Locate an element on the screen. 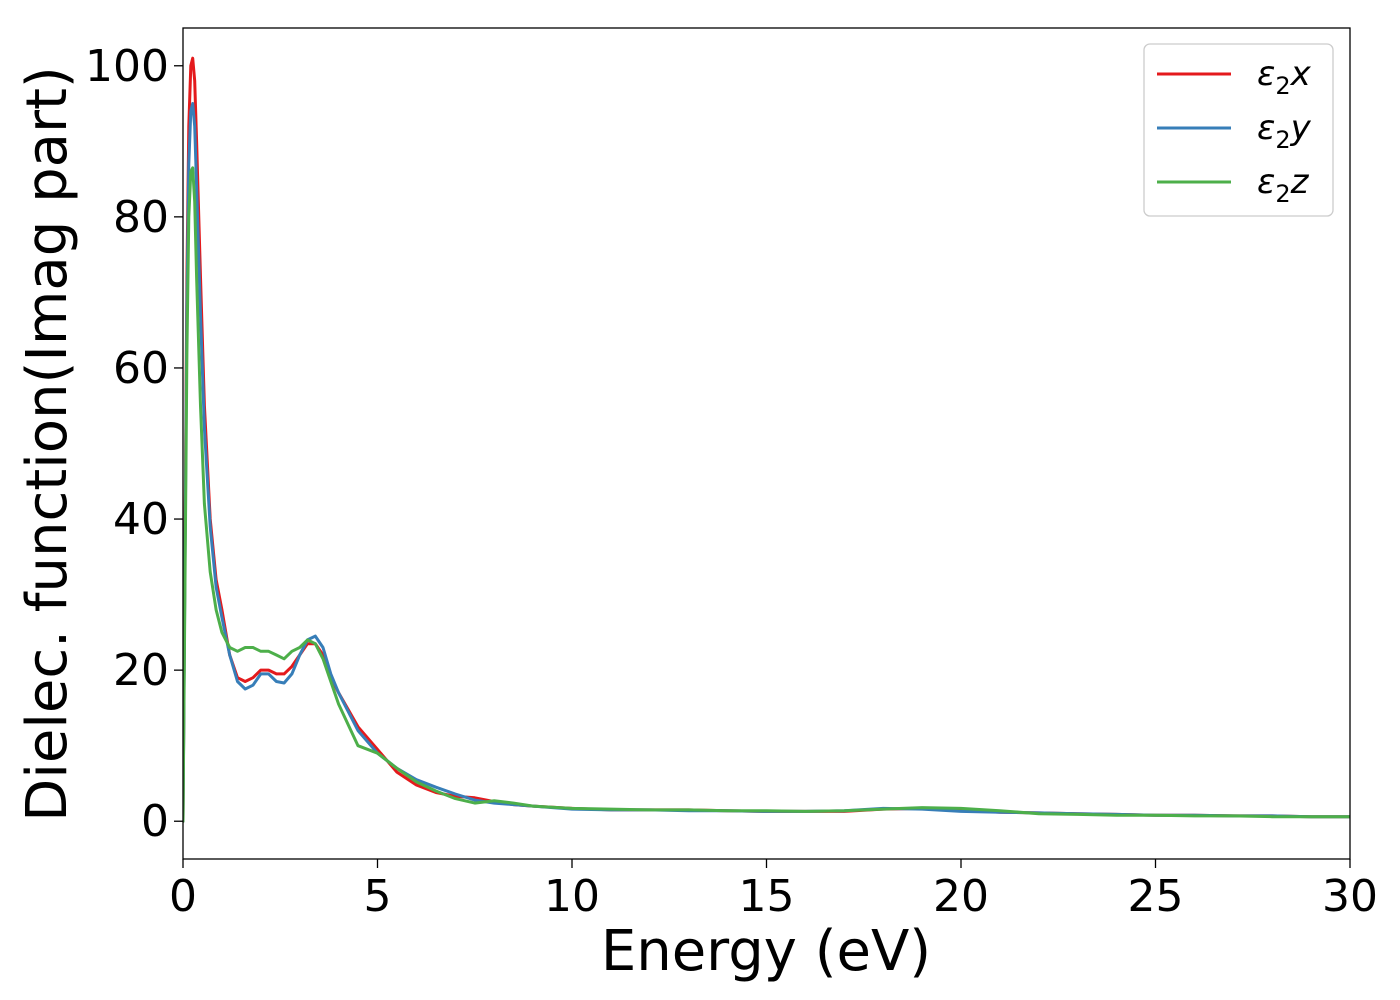 The height and width of the screenshot is (1000, 1400). y-tick-label: 100 is located at coordinates (127, 66).